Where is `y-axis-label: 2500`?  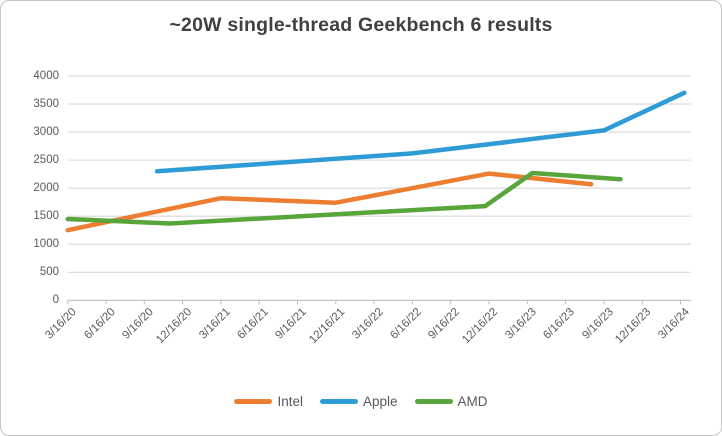 y-axis-label: 2500 is located at coordinates (46, 160).